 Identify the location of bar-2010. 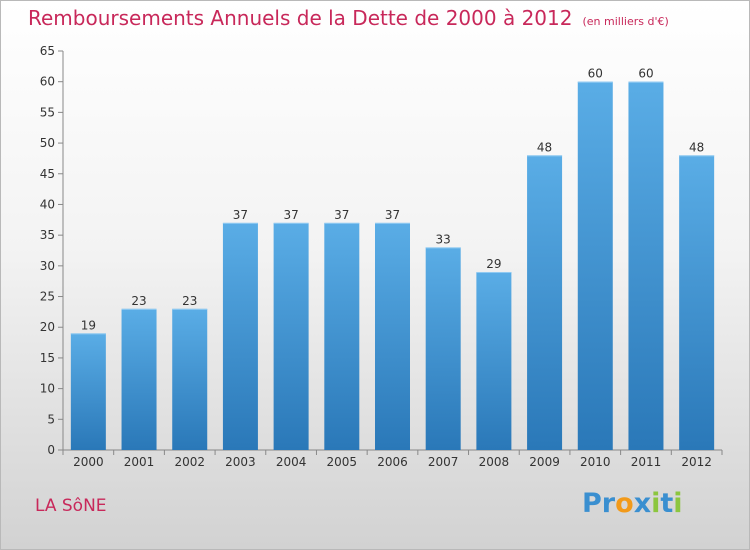
(595, 265).